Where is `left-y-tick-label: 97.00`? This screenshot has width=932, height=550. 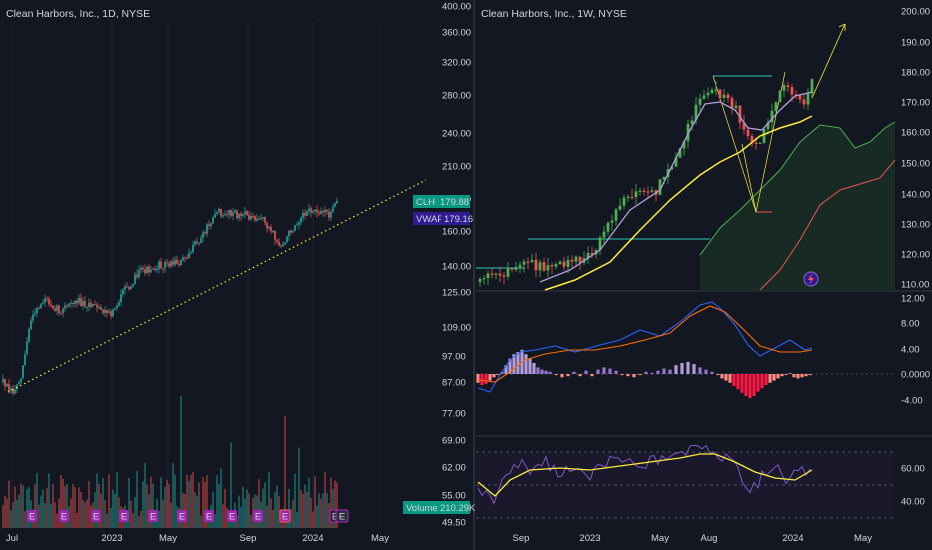 left-y-tick-label: 97.00 is located at coordinates (454, 357).